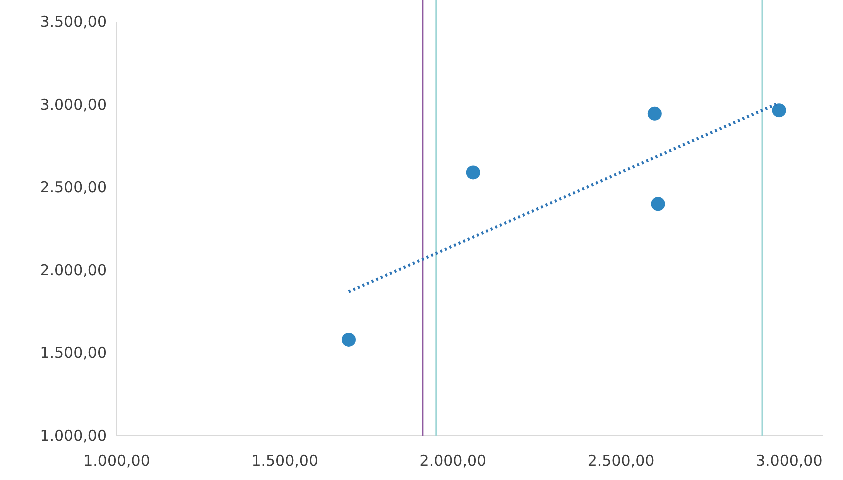 Image resolution: width=843 pixels, height=480 pixels. What do you see at coordinates (73, 270) in the screenshot?
I see `y-tick-label: 2.000,00` at bounding box center [73, 270].